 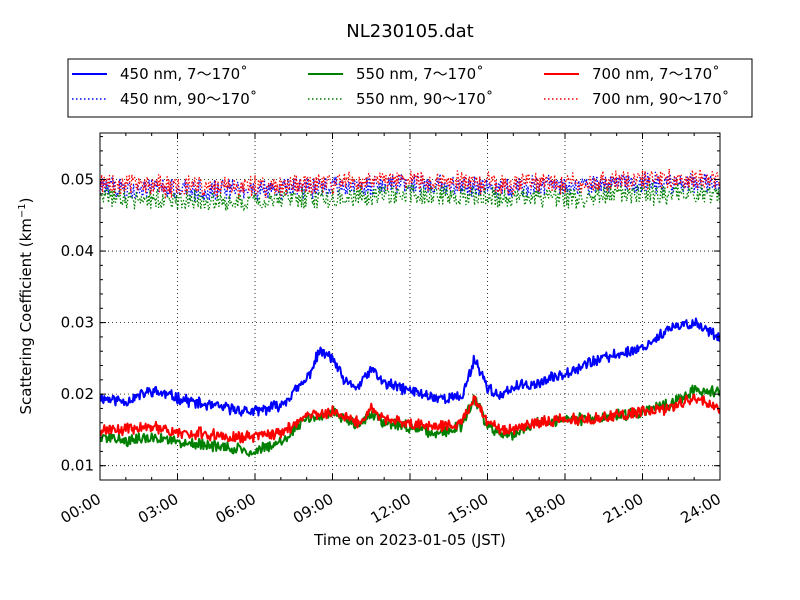 I want to click on legend-label: 550 nm, 7～170˚, so click(x=420, y=74).